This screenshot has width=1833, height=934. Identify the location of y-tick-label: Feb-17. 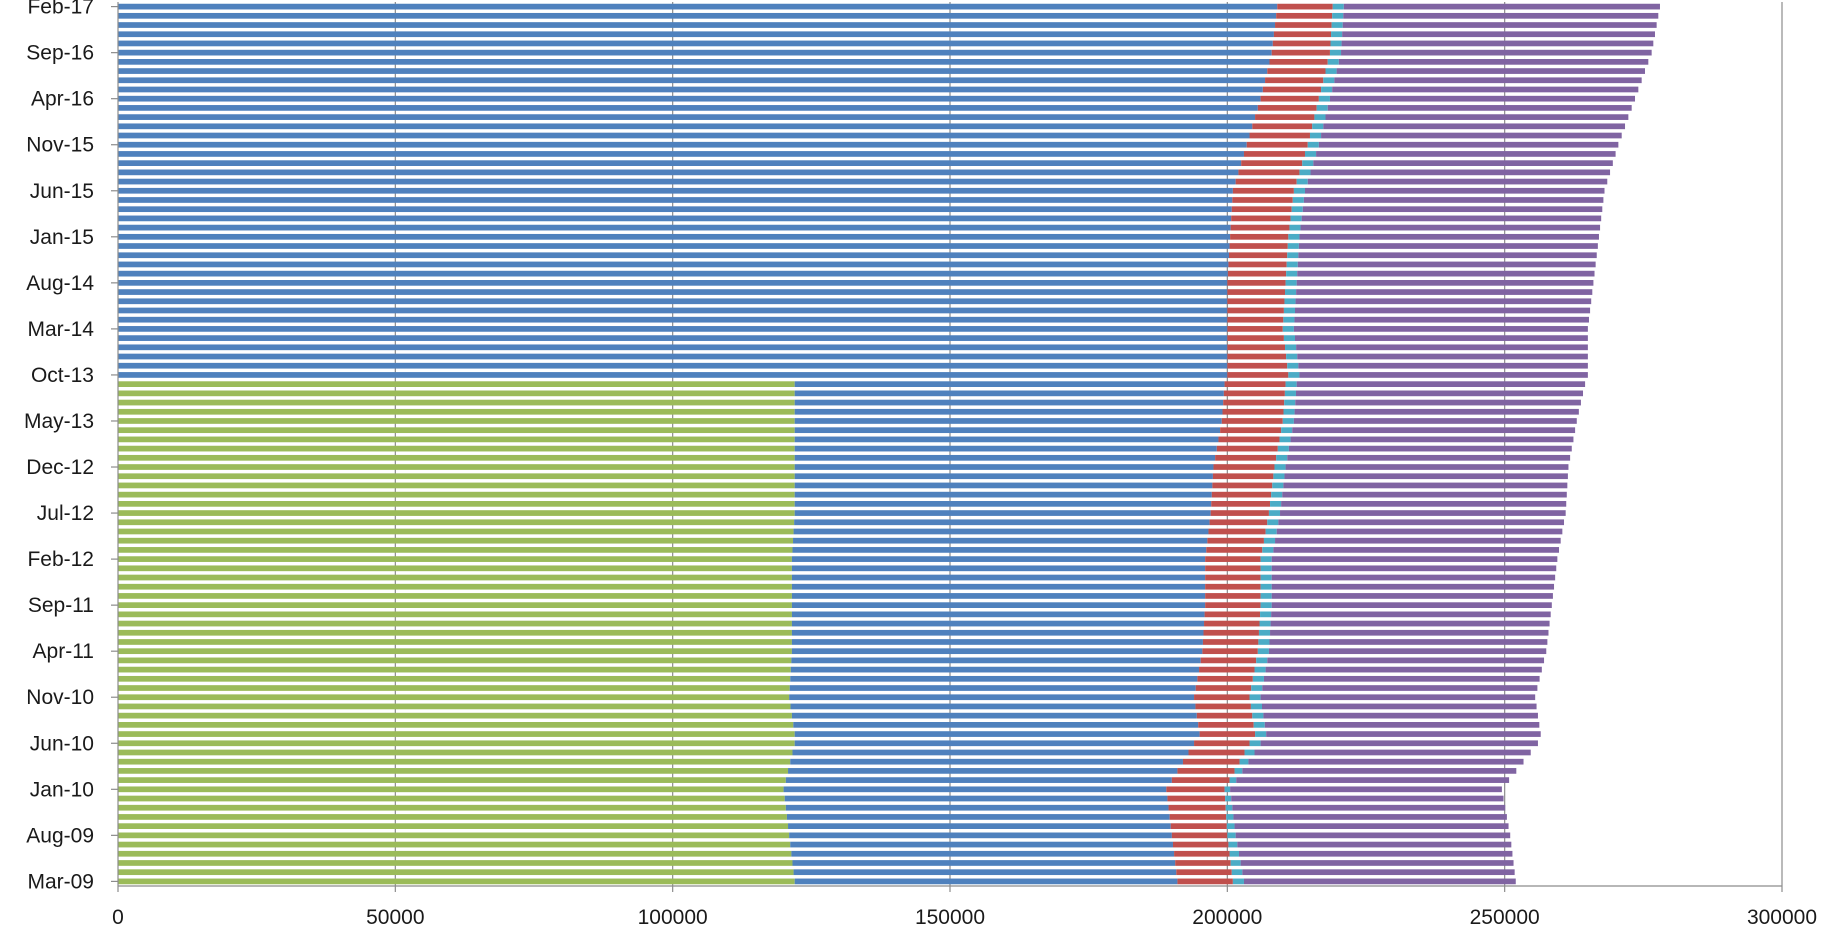
(60, 9).